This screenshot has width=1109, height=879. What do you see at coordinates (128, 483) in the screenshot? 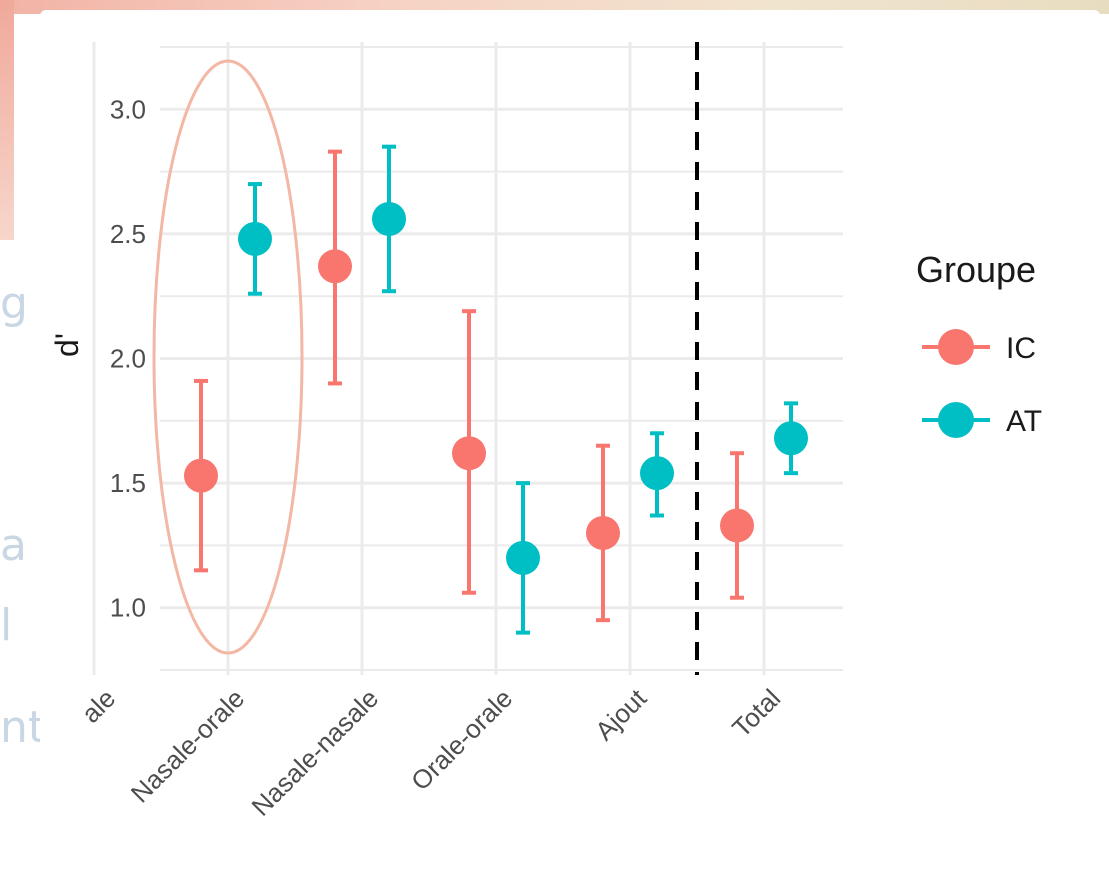
I see `y-tick-label: 1.5` at bounding box center [128, 483].